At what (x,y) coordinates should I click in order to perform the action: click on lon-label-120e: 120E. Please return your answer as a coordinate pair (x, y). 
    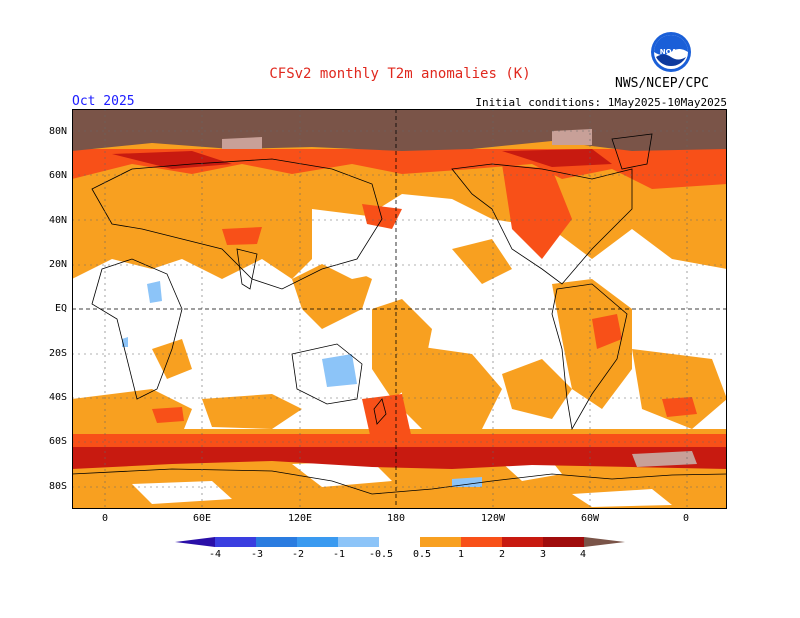
    Looking at the image, I should click on (300, 518).